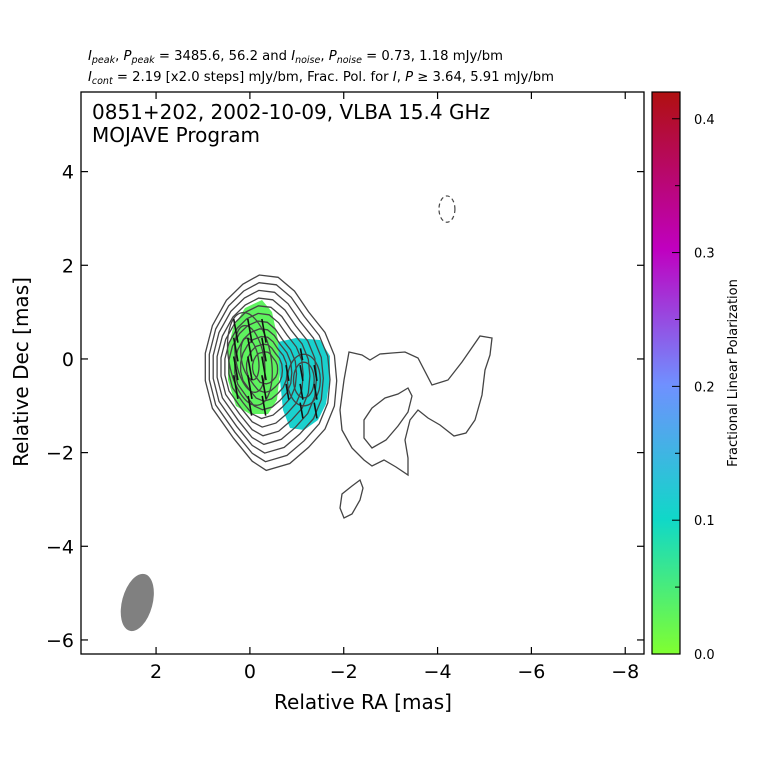 The image size is (760, 760). Describe the element at coordinates (60, 454) in the screenshot. I see `y-tick-label: −2` at that location.